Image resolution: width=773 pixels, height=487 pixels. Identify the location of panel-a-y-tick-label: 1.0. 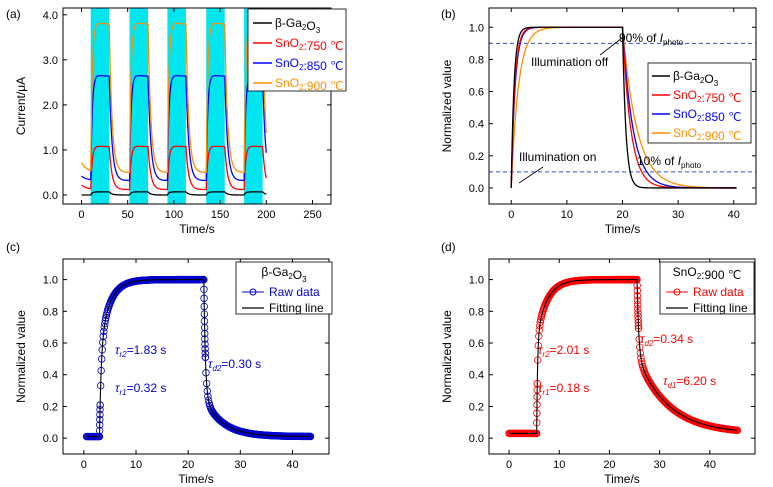
(50, 151).